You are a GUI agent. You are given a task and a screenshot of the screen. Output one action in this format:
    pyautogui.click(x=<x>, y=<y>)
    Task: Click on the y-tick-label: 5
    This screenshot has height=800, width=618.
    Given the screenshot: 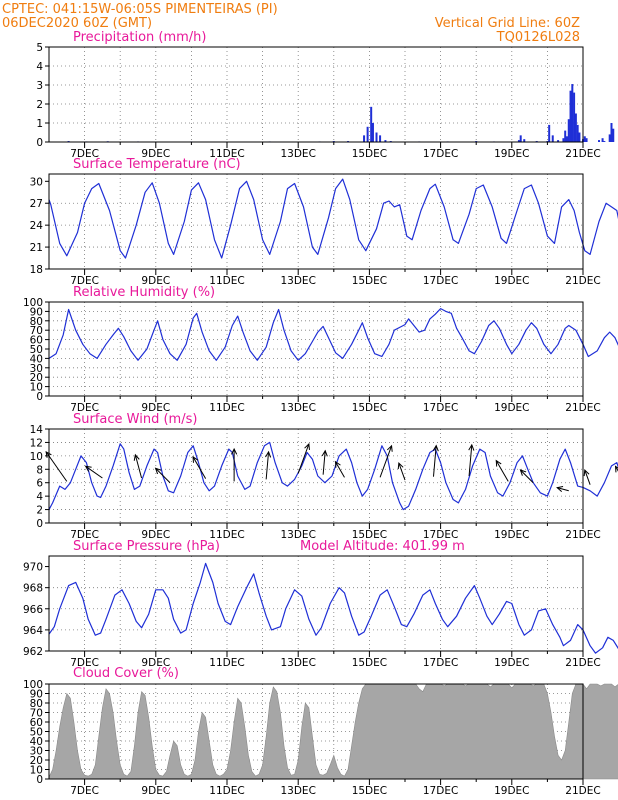 What is the action you would take?
    pyautogui.click(x=39, y=48)
    